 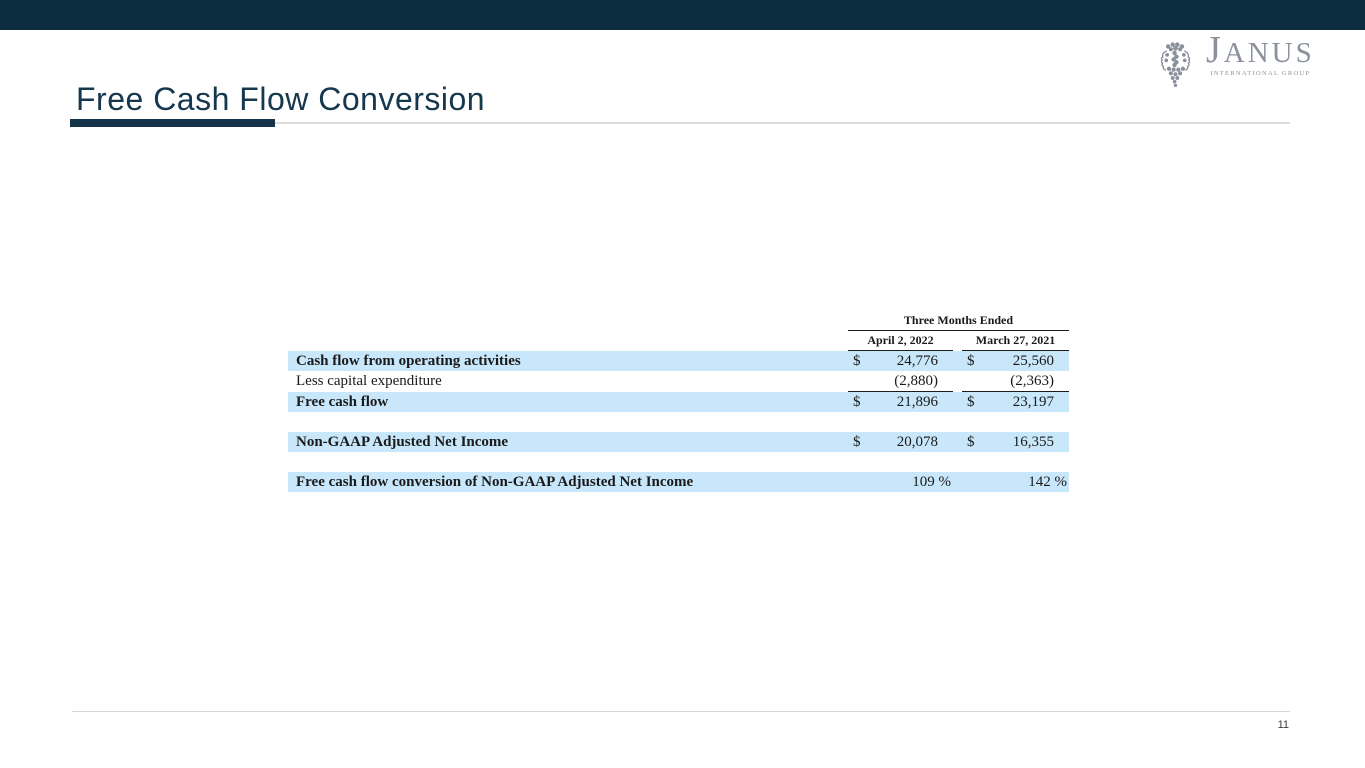 I want to click on group-header-cell: Three Months Ended, so click(x=958, y=321).